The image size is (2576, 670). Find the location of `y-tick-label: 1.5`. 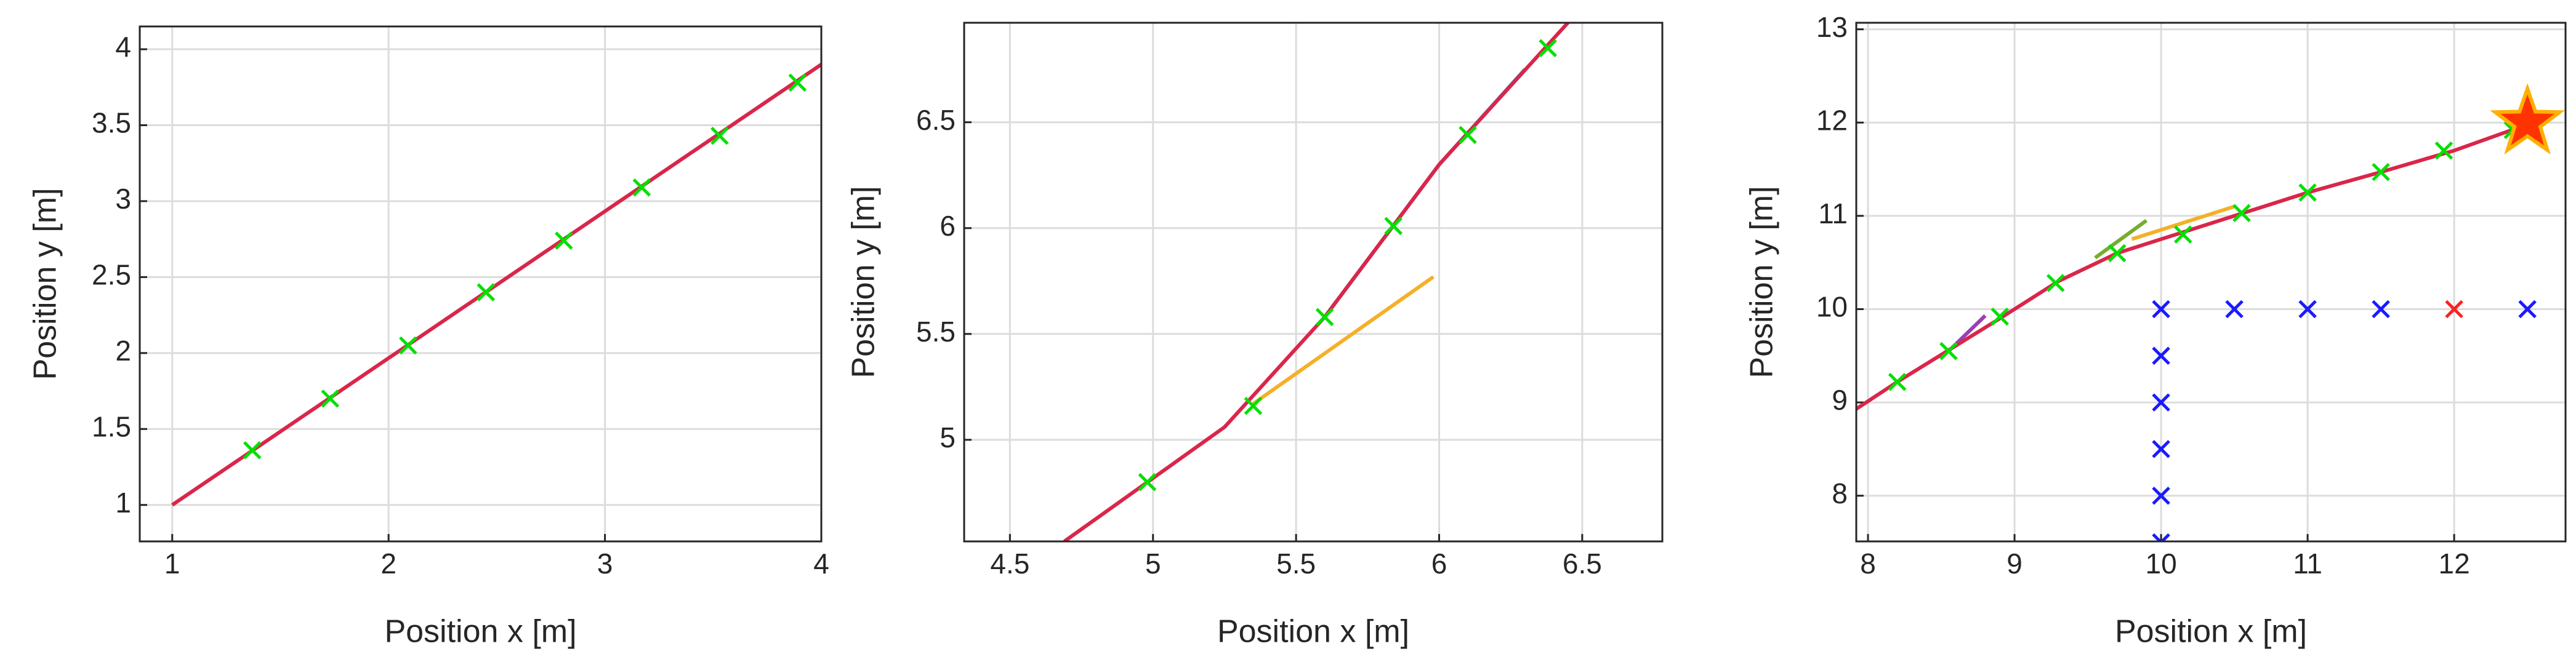

y-tick-label: 1.5 is located at coordinates (111, 426).